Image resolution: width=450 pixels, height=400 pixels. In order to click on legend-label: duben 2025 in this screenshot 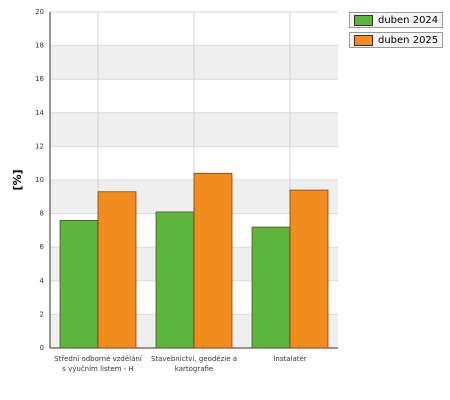, I will do `click(408, 40)`.